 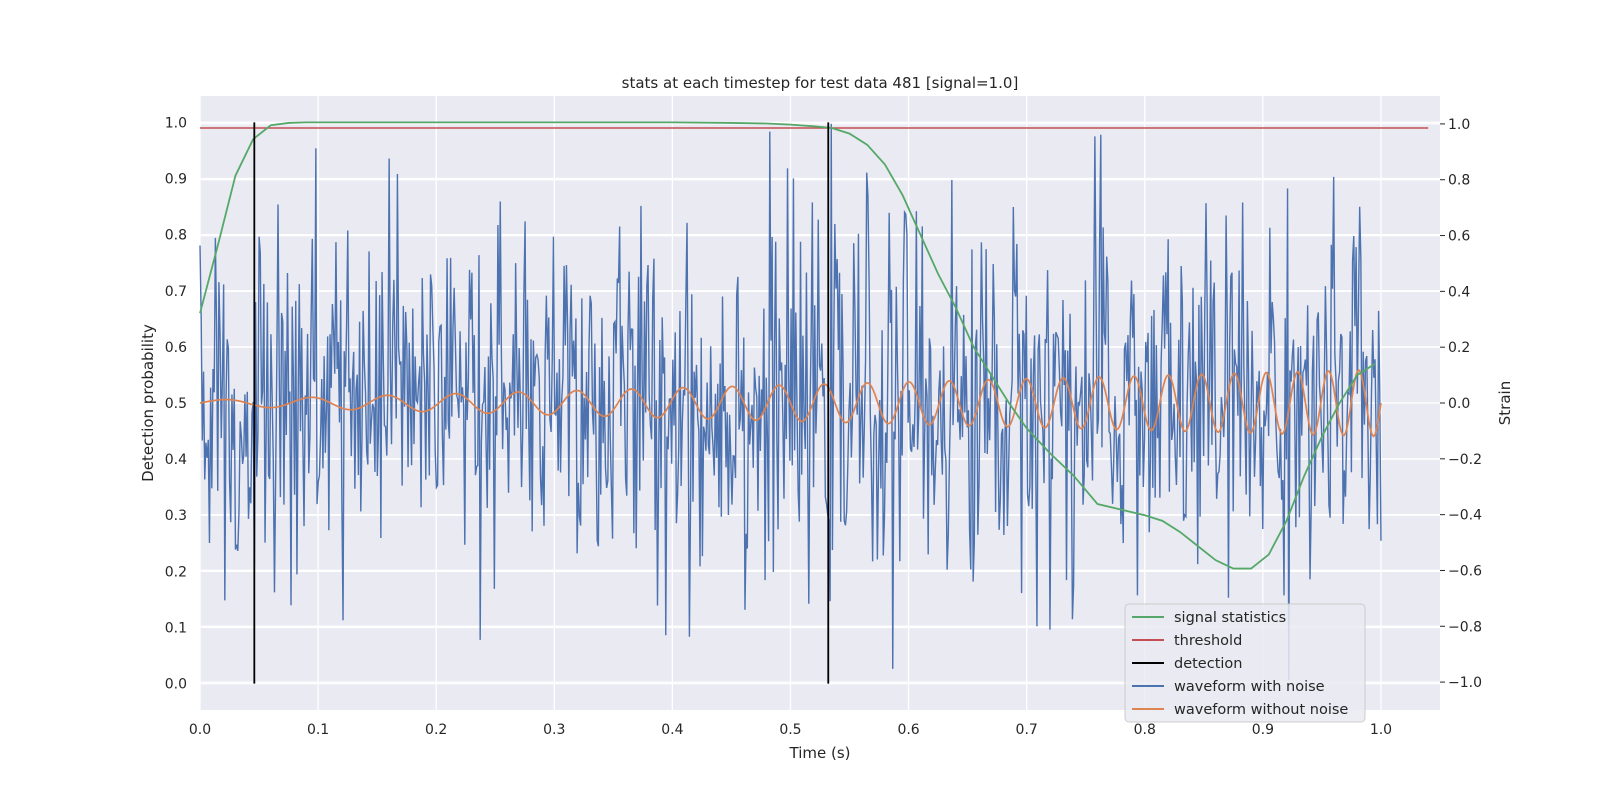 What do you see at coordinates (1459, 348) in the screenshot?
I see `right-y-tick-label: 0.2` at bounding box center [1459, 348].